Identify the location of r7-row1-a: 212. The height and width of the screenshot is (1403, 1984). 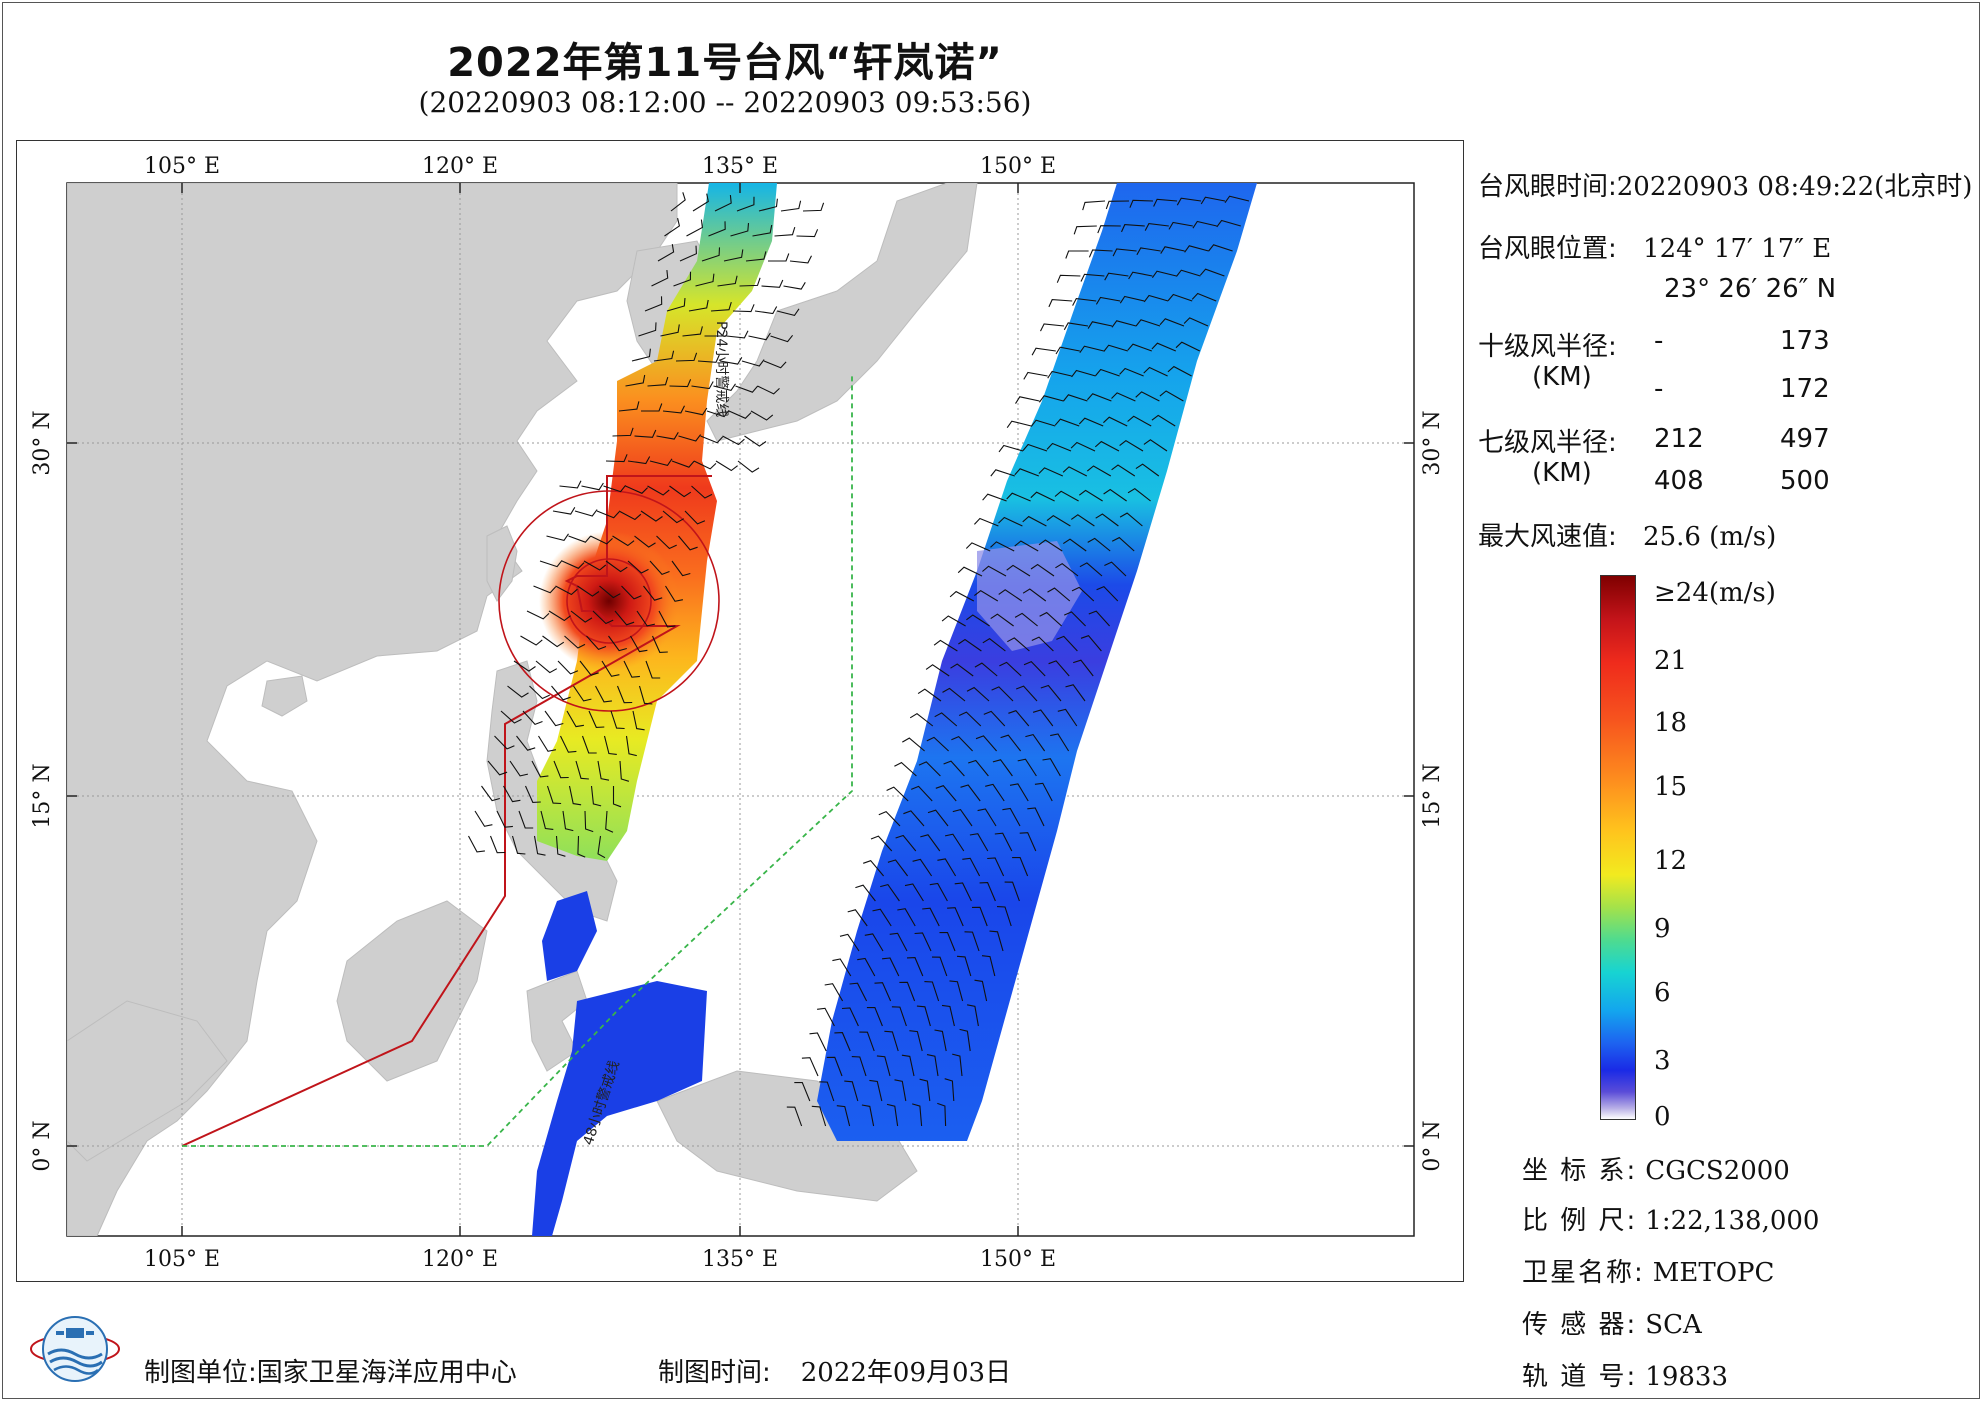
(1679, 439).